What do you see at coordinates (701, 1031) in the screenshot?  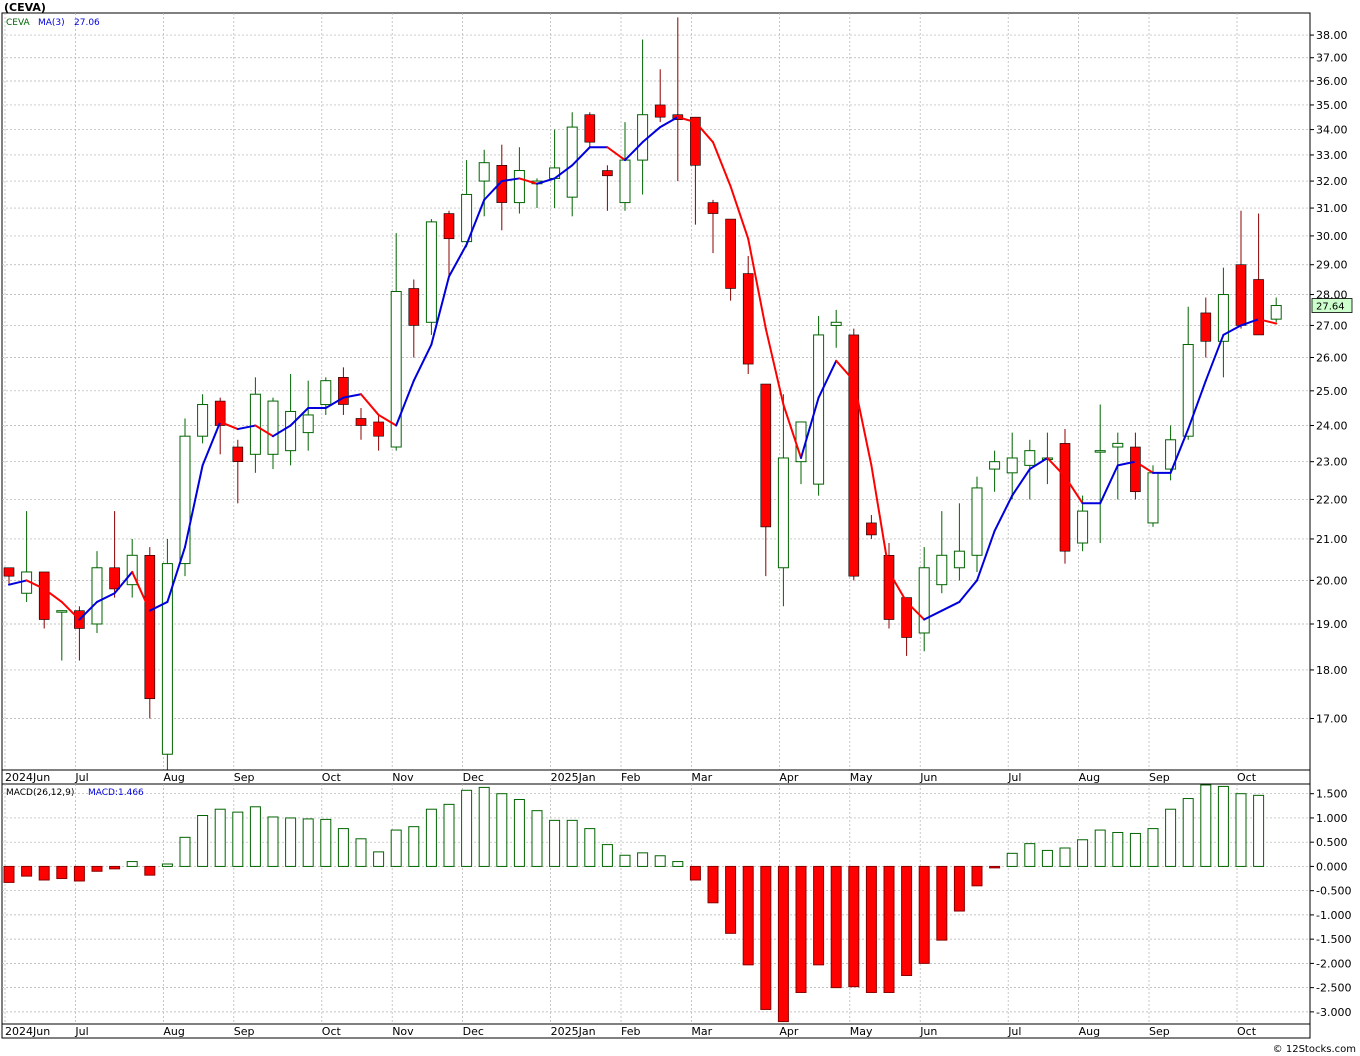 I see `macd-x-label: Mar` at bounding box center [701, 1031].